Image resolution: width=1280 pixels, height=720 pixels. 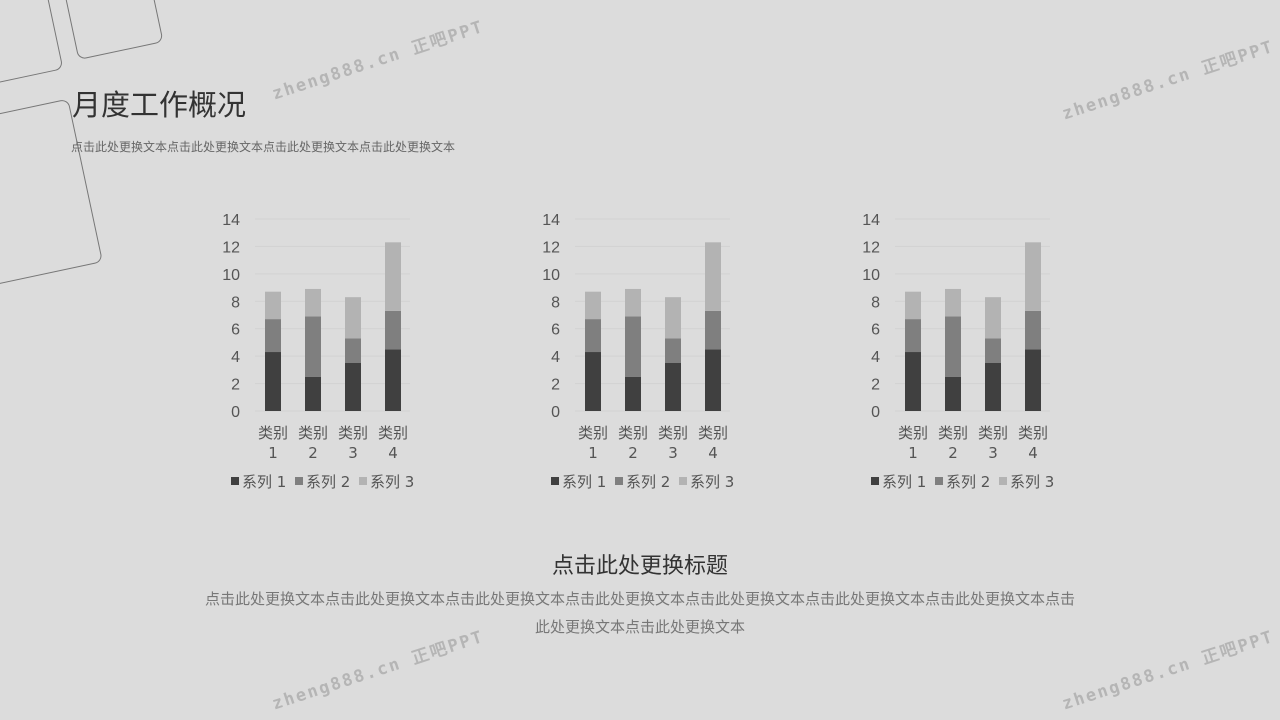 I want to click on stacked-bar-chart-1: 0 2 4 6 8 10 12 14 类别 1 类别 2 类别 3 类别 4 系列 1 系列 2 系列 3, so click(x=318, y=351).